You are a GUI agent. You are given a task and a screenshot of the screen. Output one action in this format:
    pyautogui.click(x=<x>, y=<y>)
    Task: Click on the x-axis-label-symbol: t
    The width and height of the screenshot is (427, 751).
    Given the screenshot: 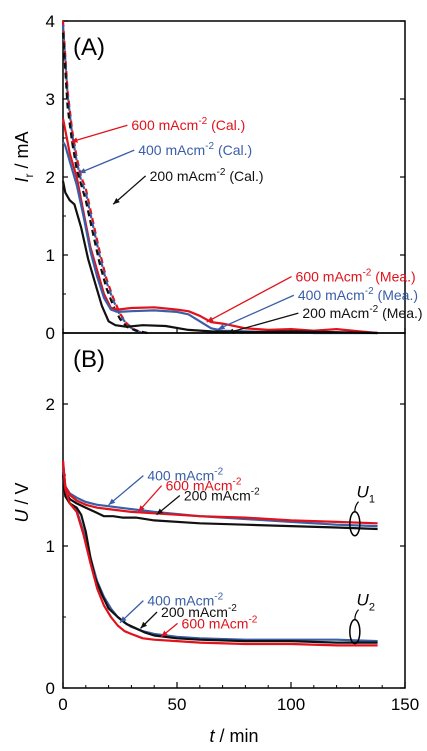 What is the action you would take?
    pyautogui.click(x=212, y=736)
    